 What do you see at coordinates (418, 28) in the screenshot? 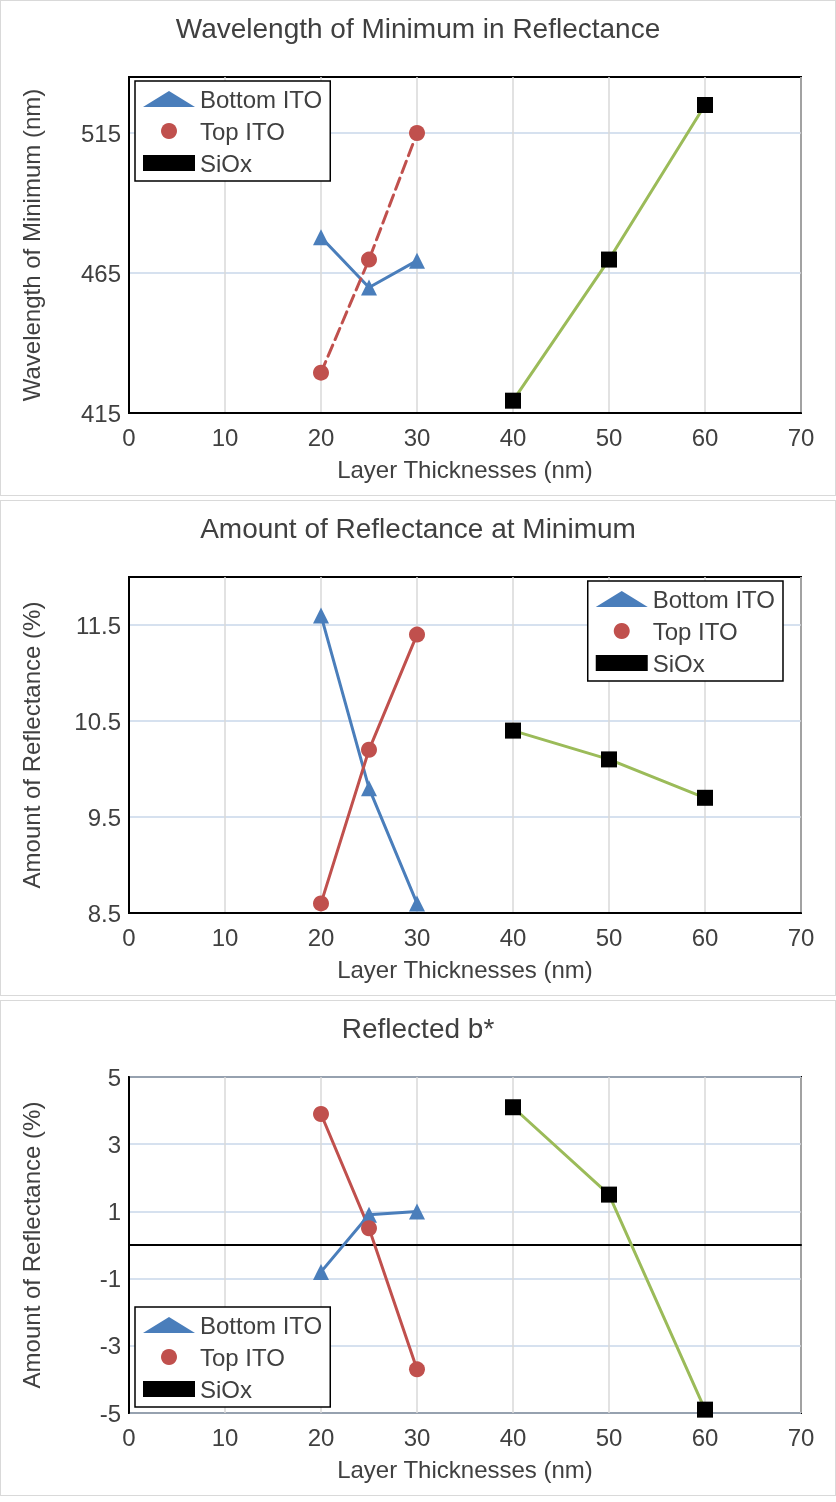
I see `chart-title: Wavelength of Minimum in Reflectance` at bounding box center [418, 28].